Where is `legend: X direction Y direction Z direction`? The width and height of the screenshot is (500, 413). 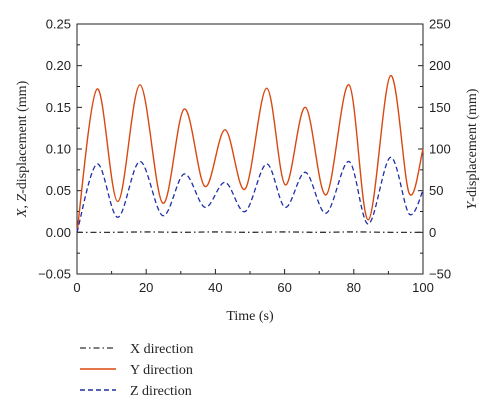 legend: X direction Y direction Z direction is located at coordinates (136, 370).